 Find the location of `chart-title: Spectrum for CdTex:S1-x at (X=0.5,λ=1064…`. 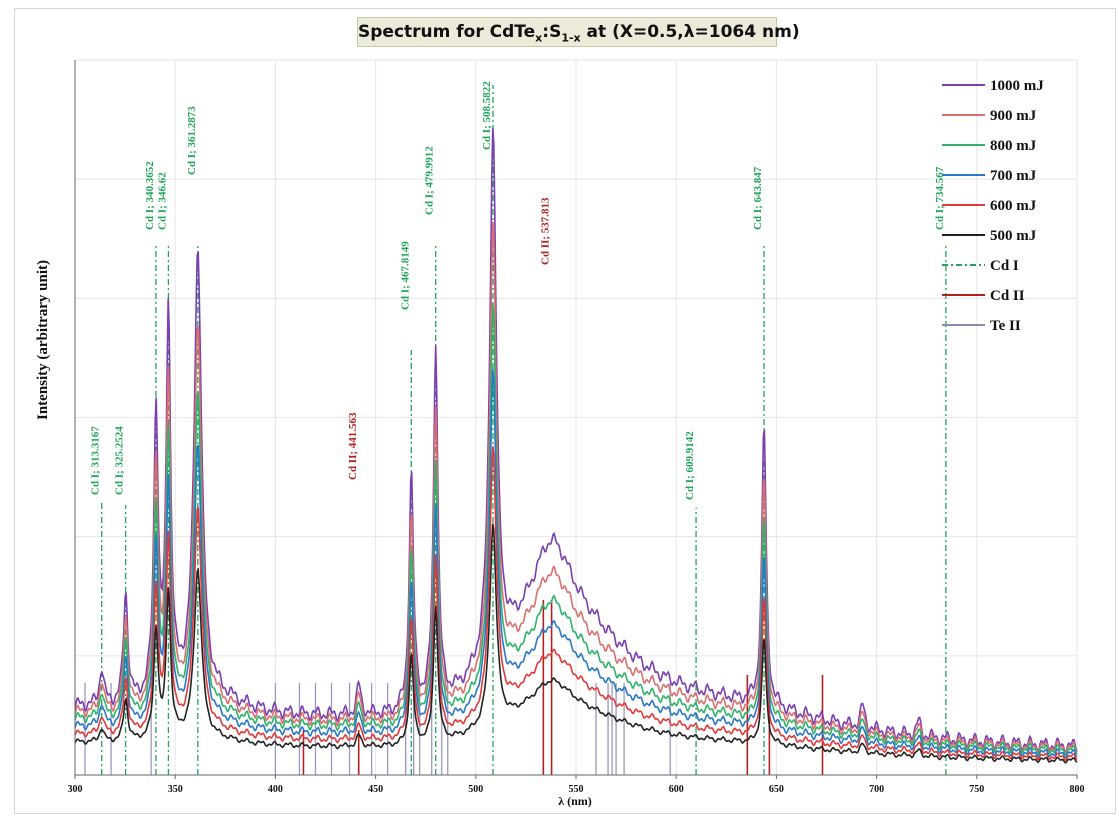

chart-title: Spectrum for CdTex:S1-x at (X=0.5,λ=1064… is located at coordinates (578, 32).